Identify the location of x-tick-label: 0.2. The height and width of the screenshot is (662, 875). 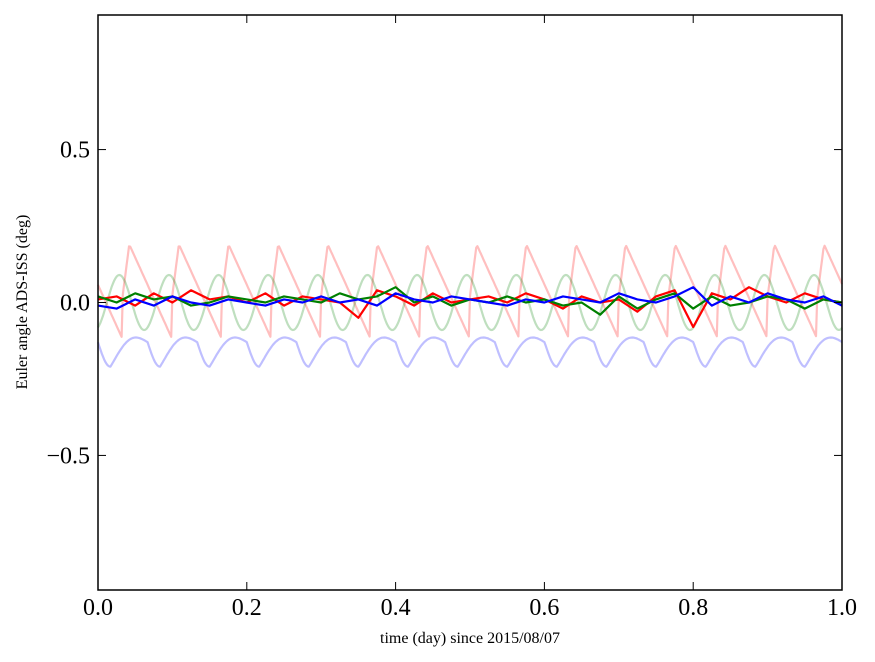
(247, 608).